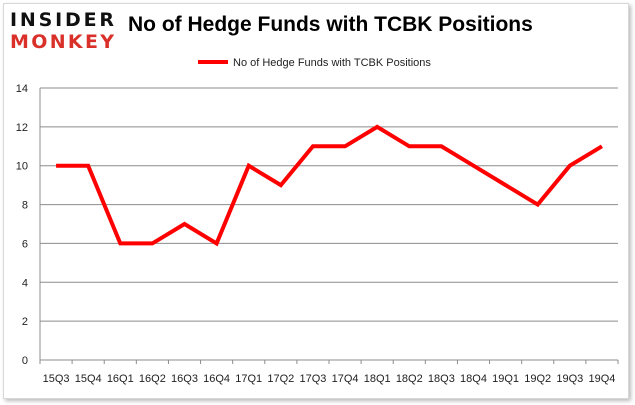  Describe the element at coordinates (152, 379) in the screenshot. I see `x-tick-label: 16Q2` at that location.